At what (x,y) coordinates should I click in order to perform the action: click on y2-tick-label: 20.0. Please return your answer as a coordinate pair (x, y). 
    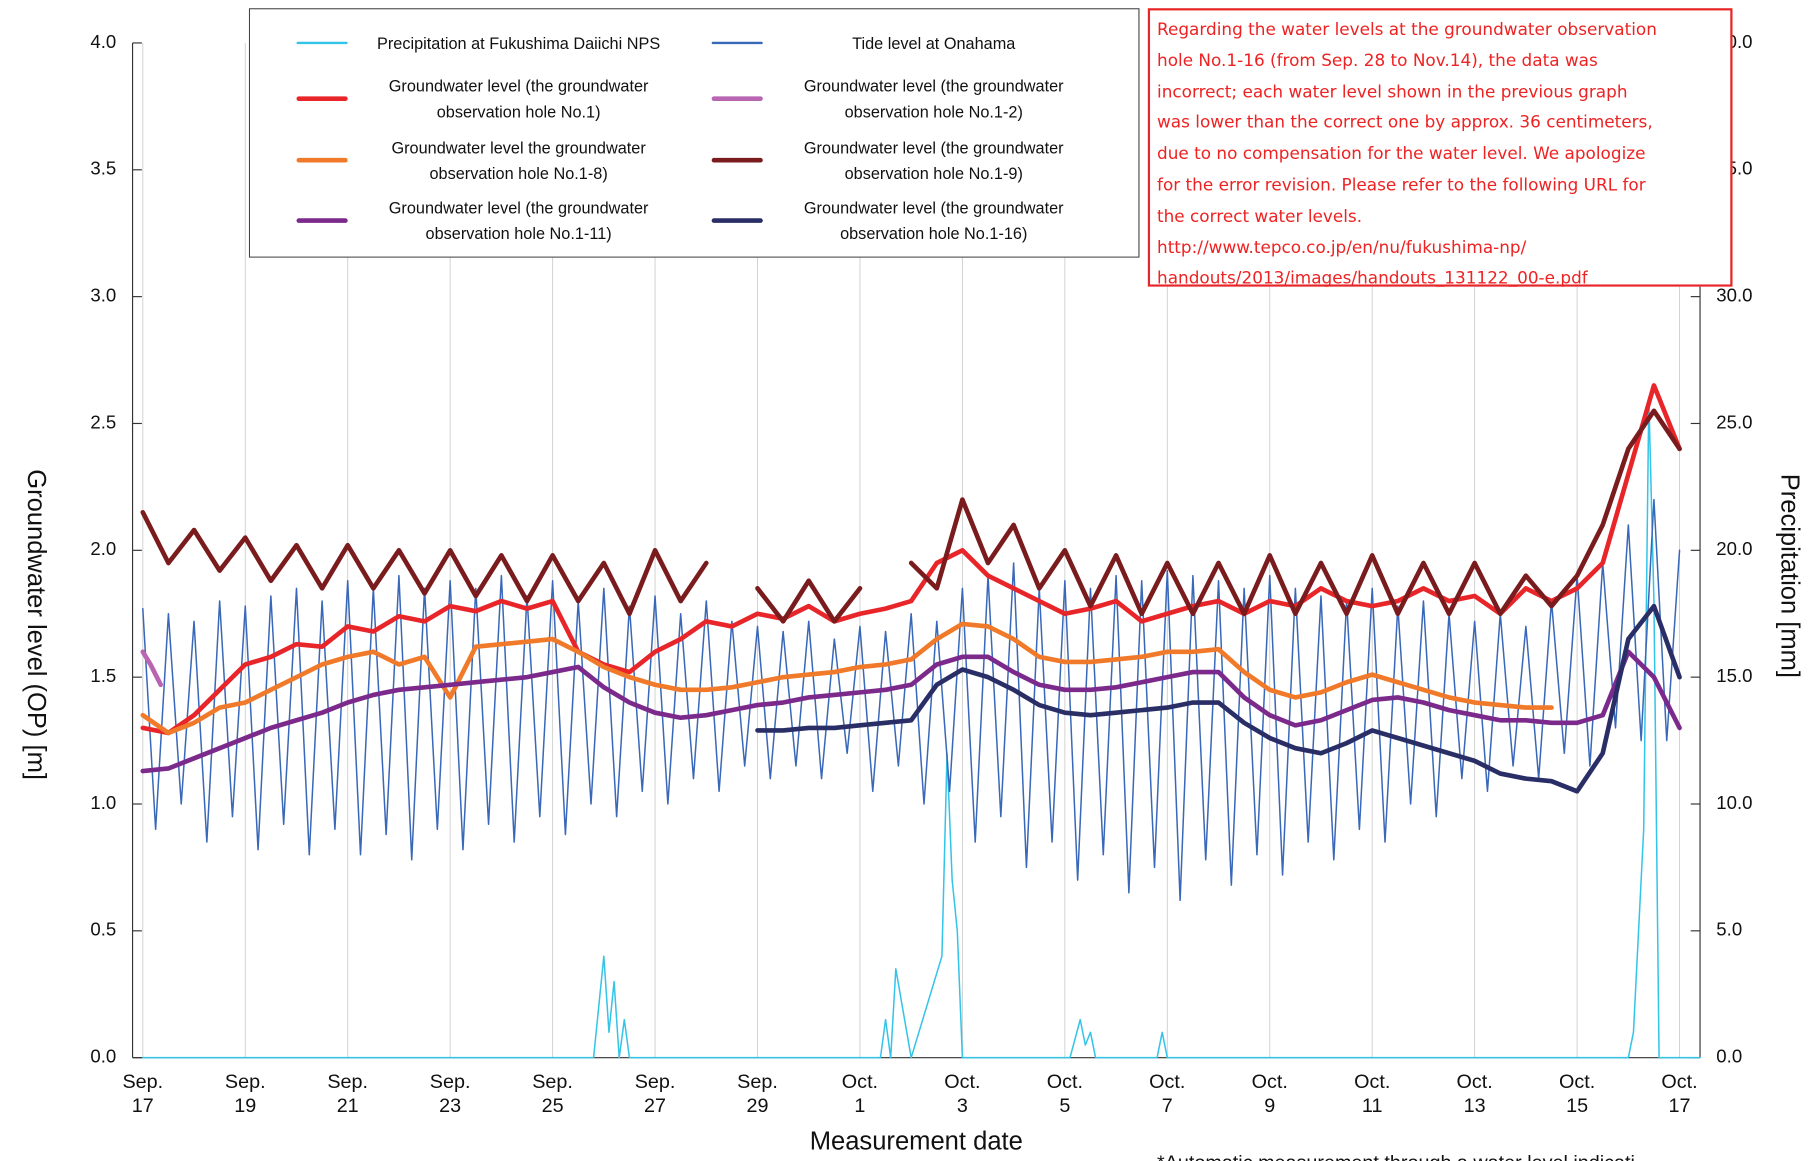
    Looking at the image, I should click on (1734, 548).